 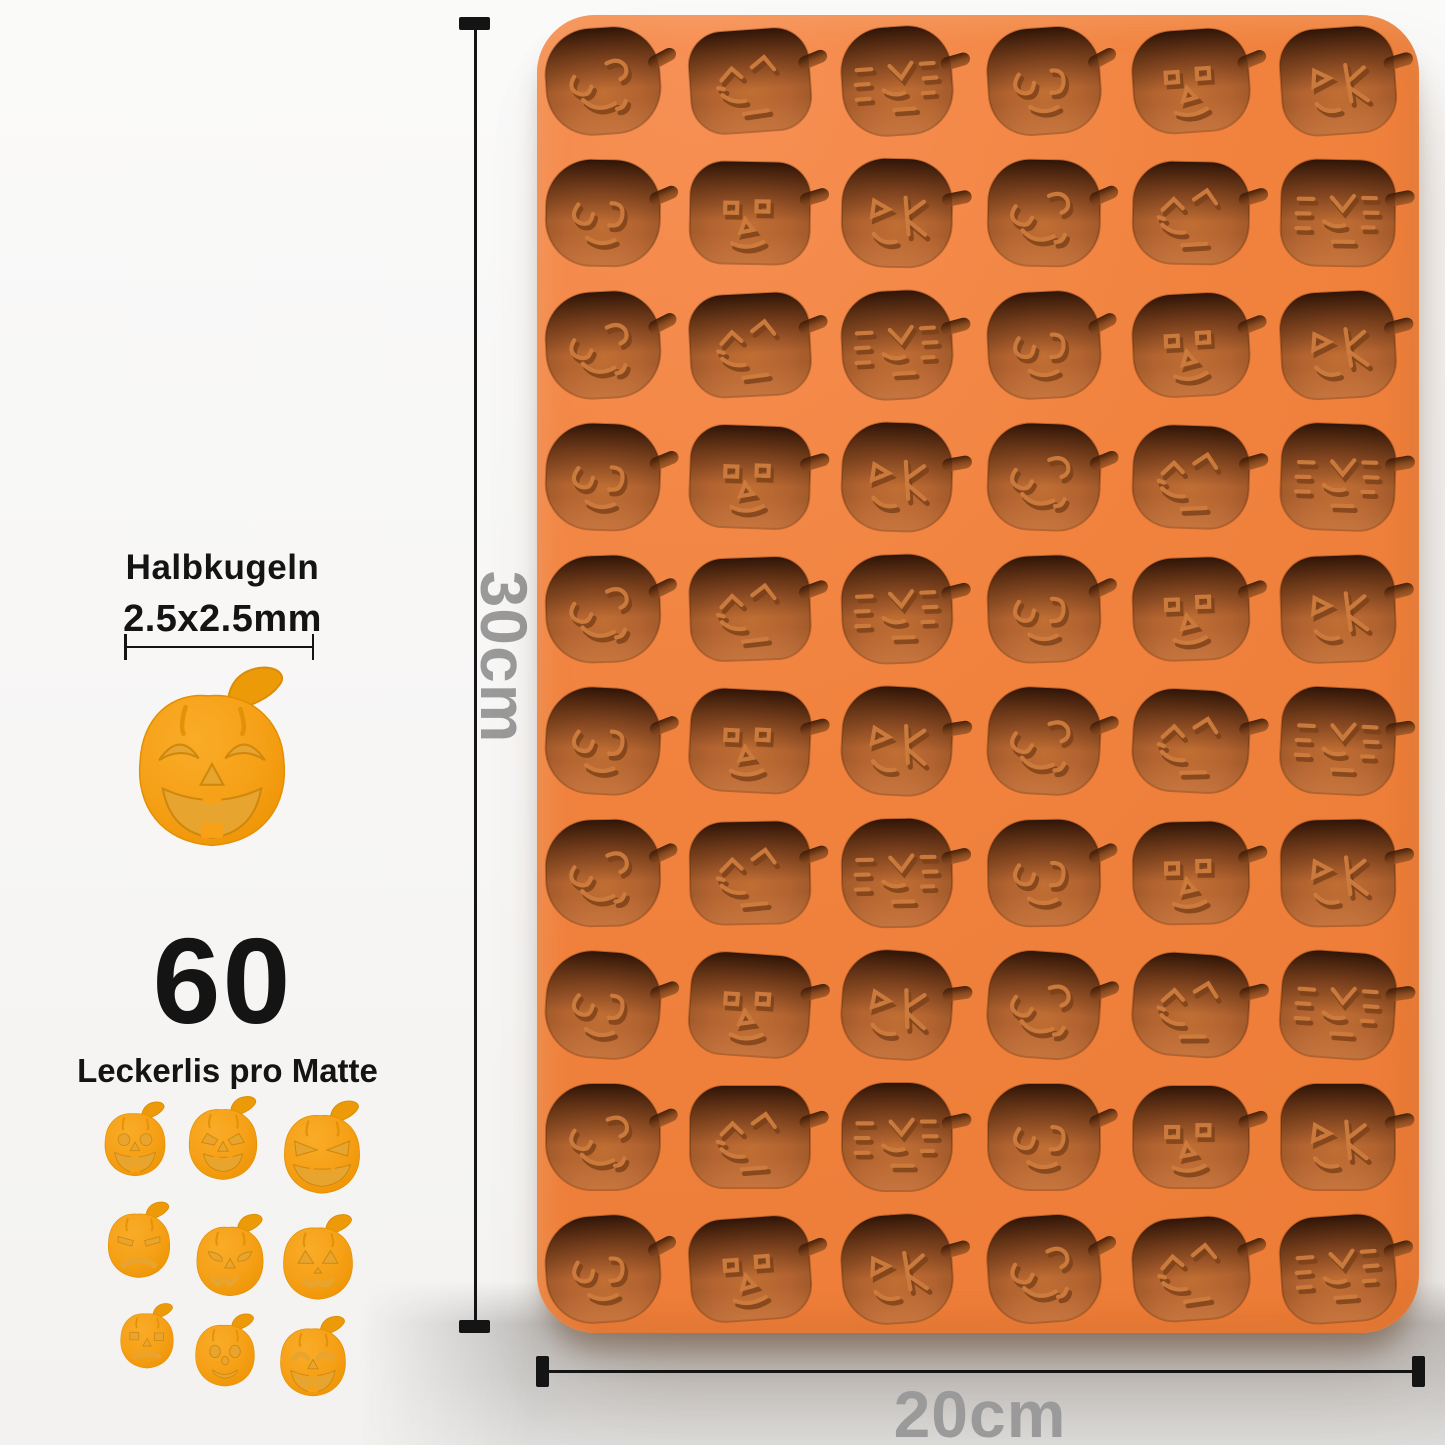 What do you see at coordinates (475, 674) in the screenshot?
I see `height-dimension-line` at bounding box center [475, 674].